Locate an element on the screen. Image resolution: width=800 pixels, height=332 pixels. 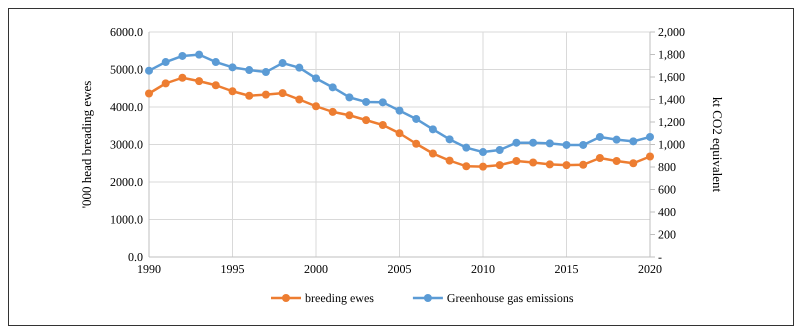
y-tick-label: 2000.0 is located at coordinates (126, 182).